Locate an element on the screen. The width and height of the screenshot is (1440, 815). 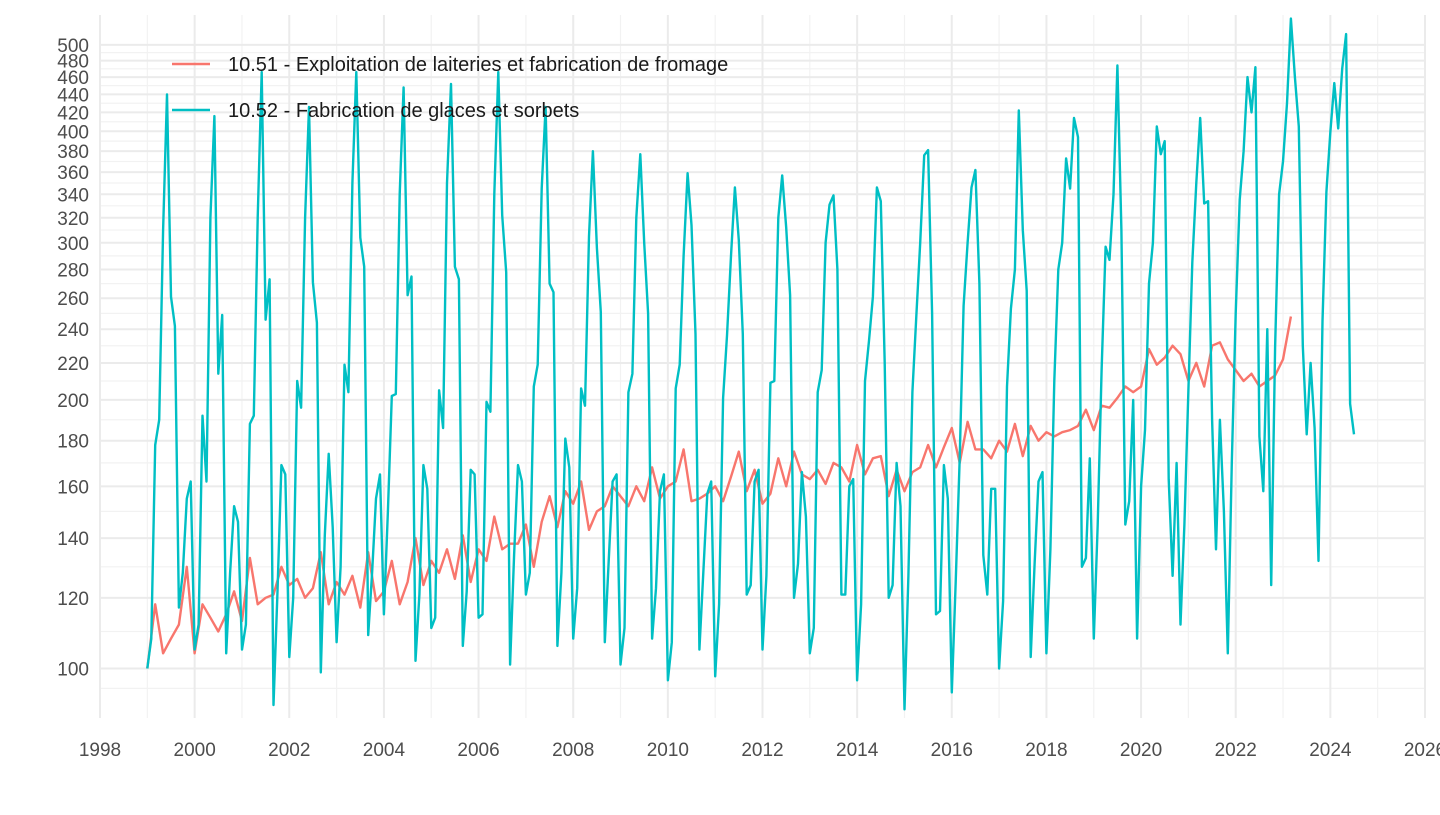
x-tick-label: 2002 is located at coordinates (289, 750).